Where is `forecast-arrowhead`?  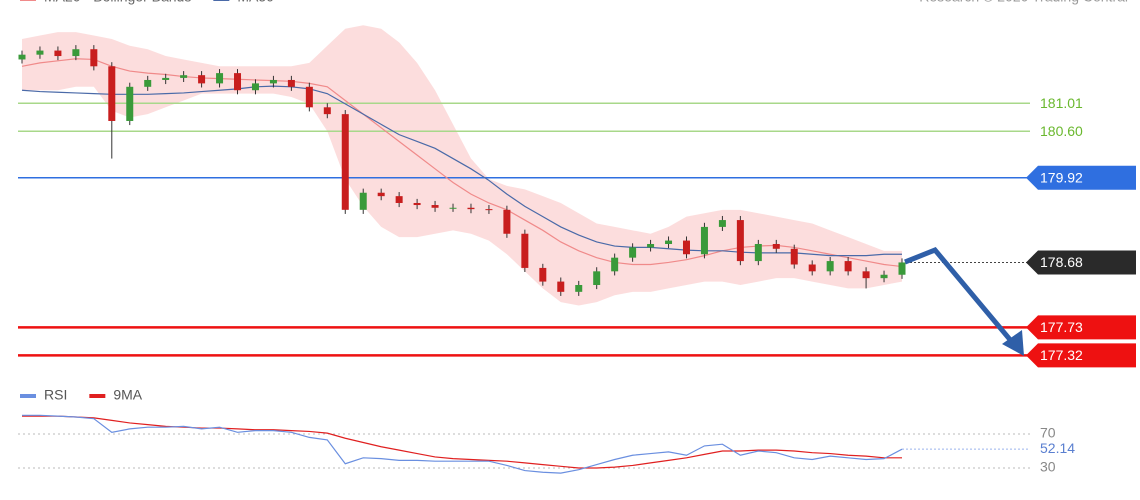 forecast-arrowhead is located at coordinates (1013, 343).